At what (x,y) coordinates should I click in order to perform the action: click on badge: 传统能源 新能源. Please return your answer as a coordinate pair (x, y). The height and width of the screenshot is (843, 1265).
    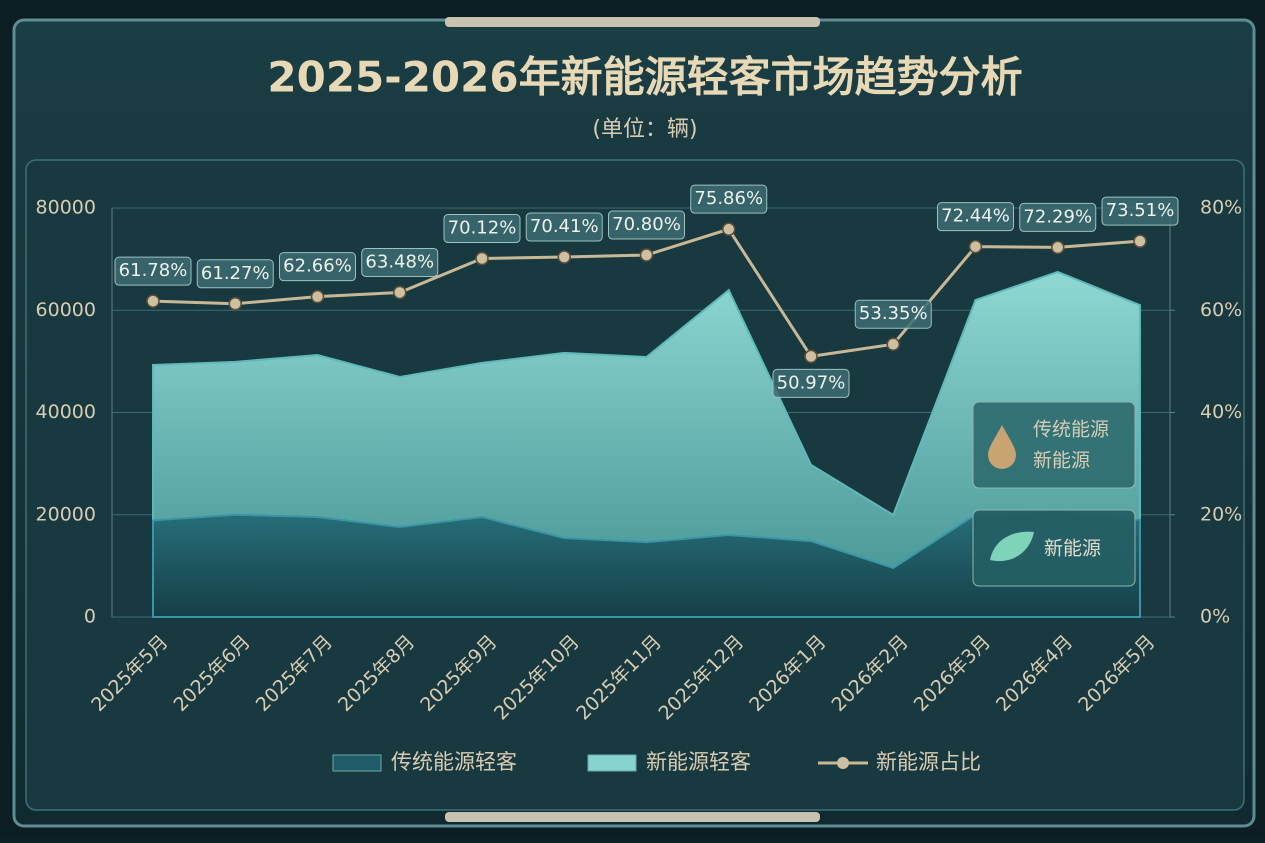
    Looking at the image, I should click on (1054, 445).